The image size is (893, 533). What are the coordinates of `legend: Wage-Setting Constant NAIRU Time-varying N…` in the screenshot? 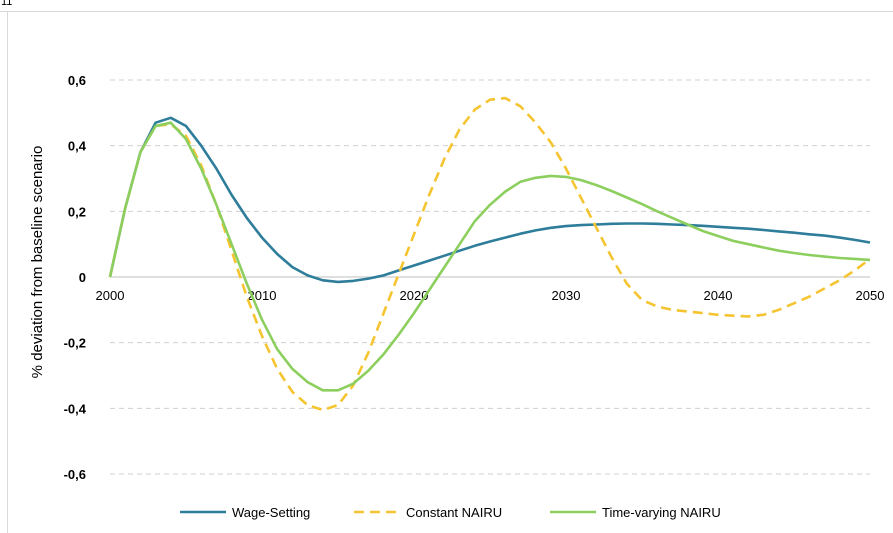 It's located at (450, 512).